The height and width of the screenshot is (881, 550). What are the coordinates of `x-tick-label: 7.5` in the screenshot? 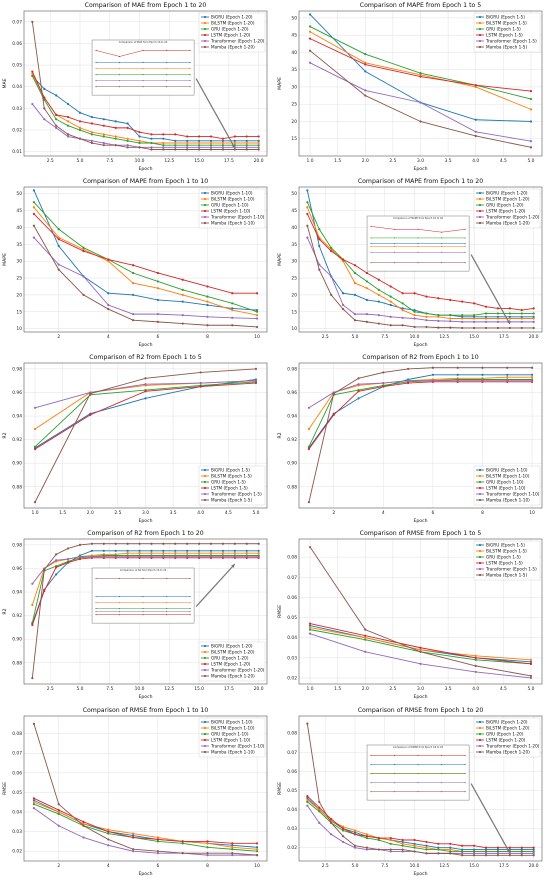 It's located at (384, 337).